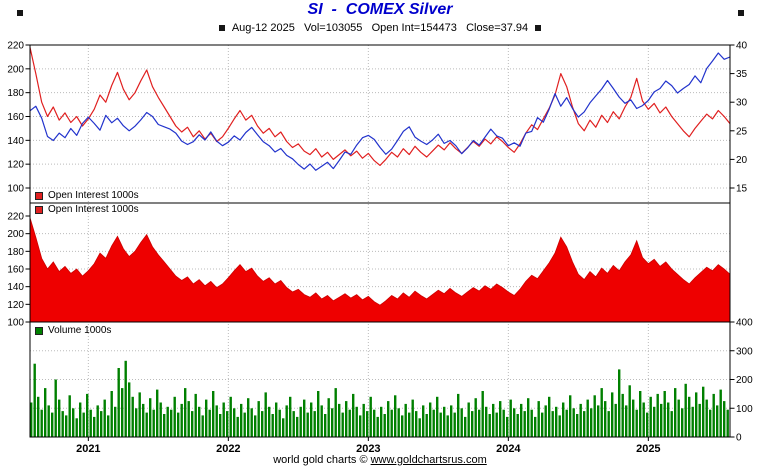 This screenshot has height=475, width=760. I want to click on axis-label: 160, so click(15, 270).